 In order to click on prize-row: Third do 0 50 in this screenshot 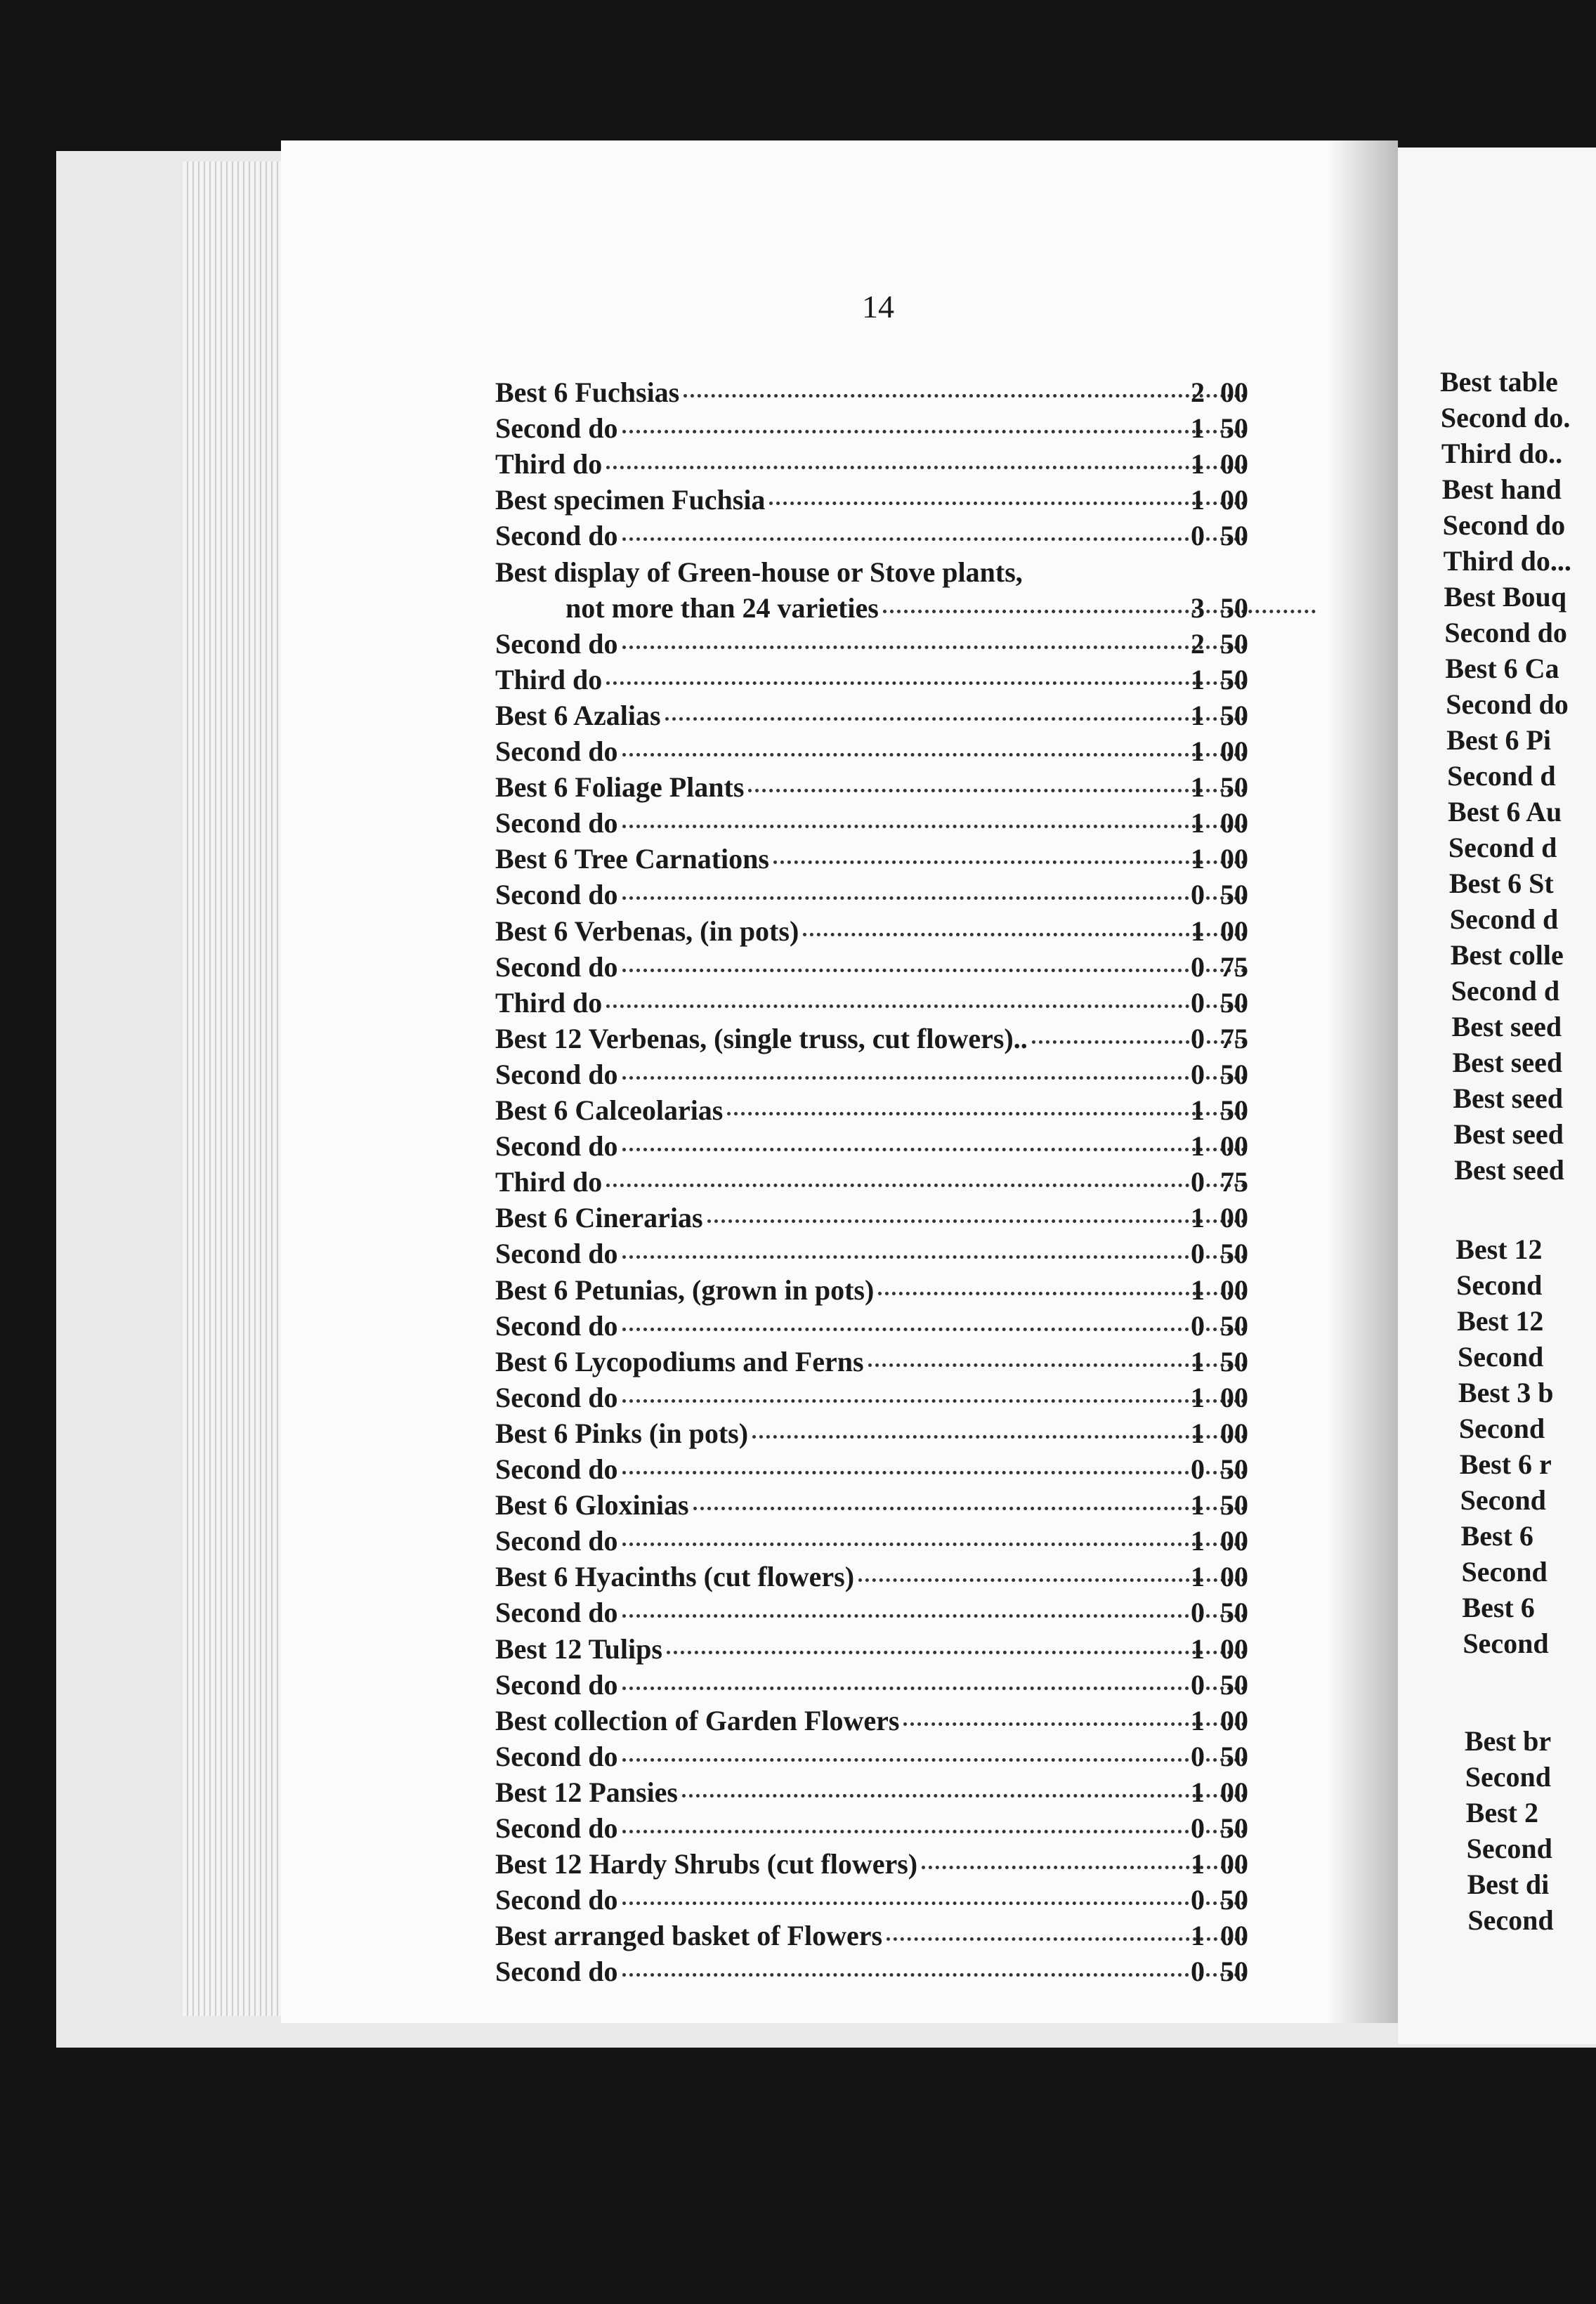, I will do `click(874, 1004)`.